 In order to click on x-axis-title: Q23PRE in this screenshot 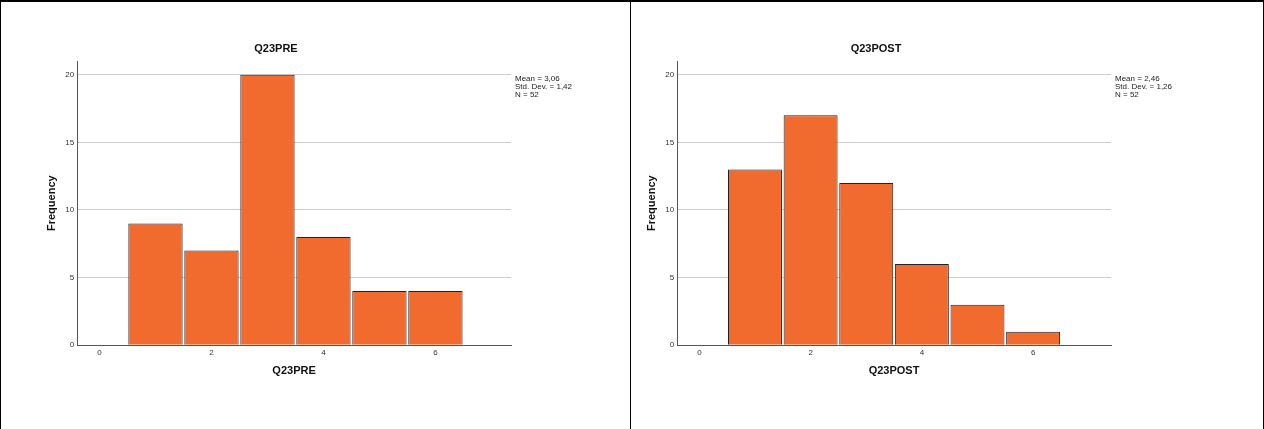, I will do `click(294, 370)`.